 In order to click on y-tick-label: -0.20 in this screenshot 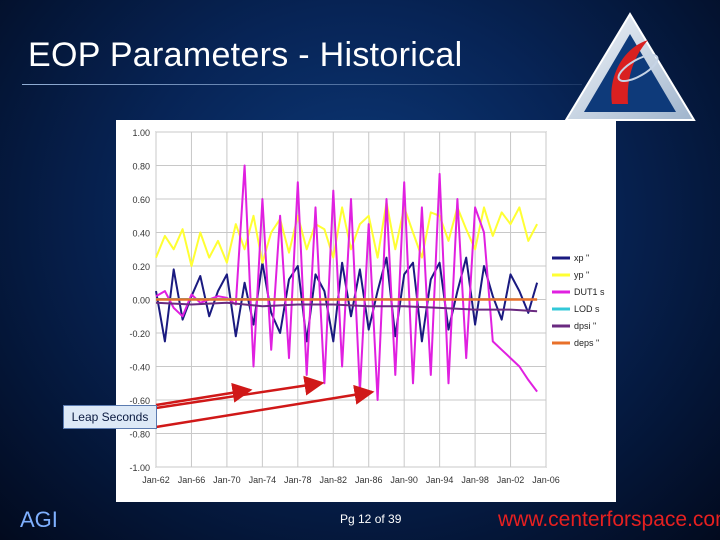, I will do `click(139, 334)`.